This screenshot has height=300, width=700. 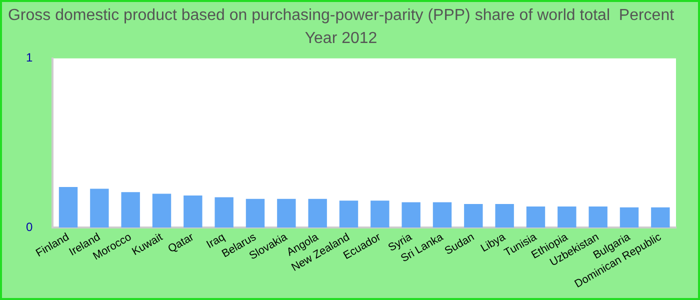 I want to click on chart-title: Gross domestic product based on purchasing-power-parity (PPP) share of world total Percent, so click(x=341, y=15).